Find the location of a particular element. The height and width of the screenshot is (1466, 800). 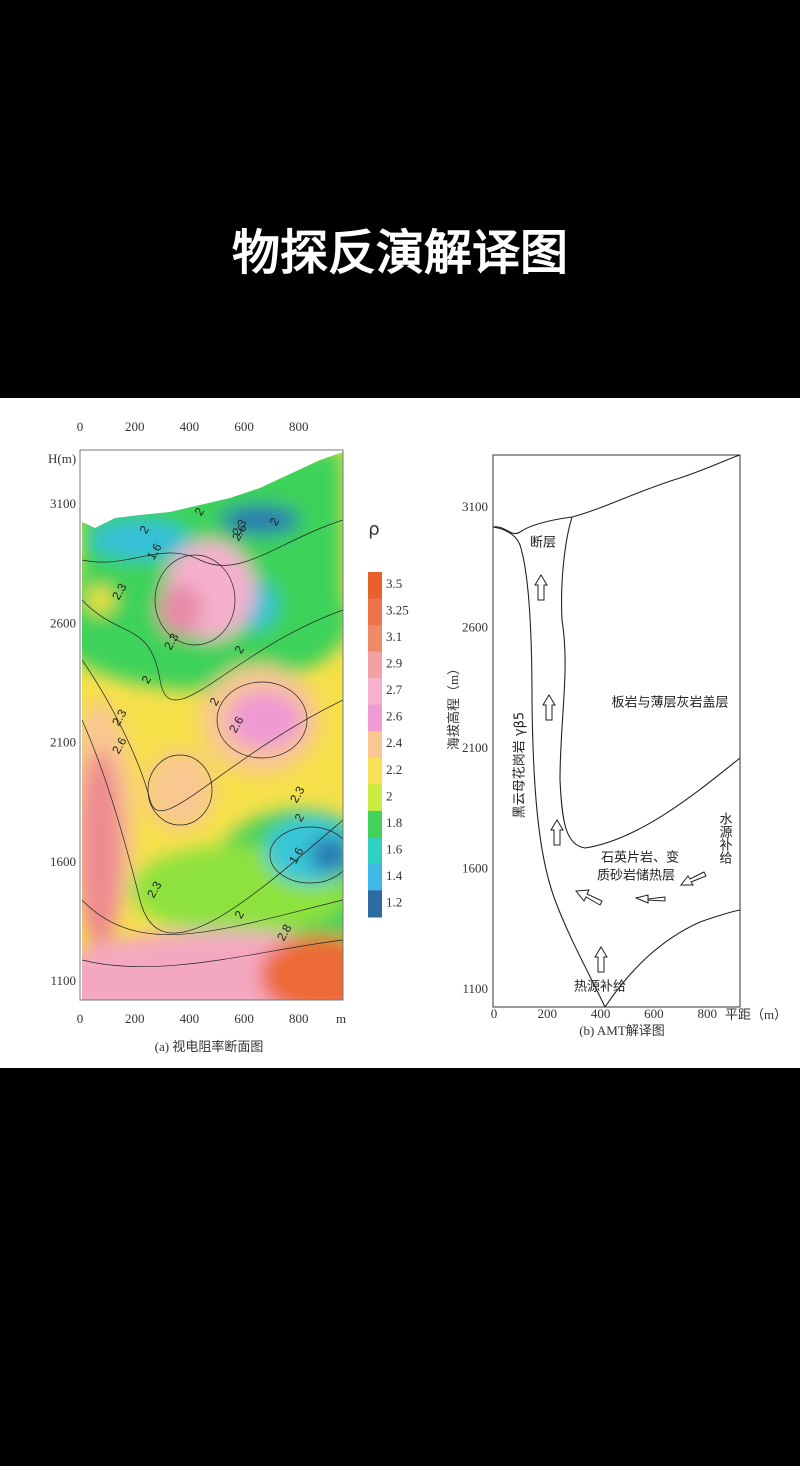

legend-label: 2.9 is located at coordinates (394, 663).